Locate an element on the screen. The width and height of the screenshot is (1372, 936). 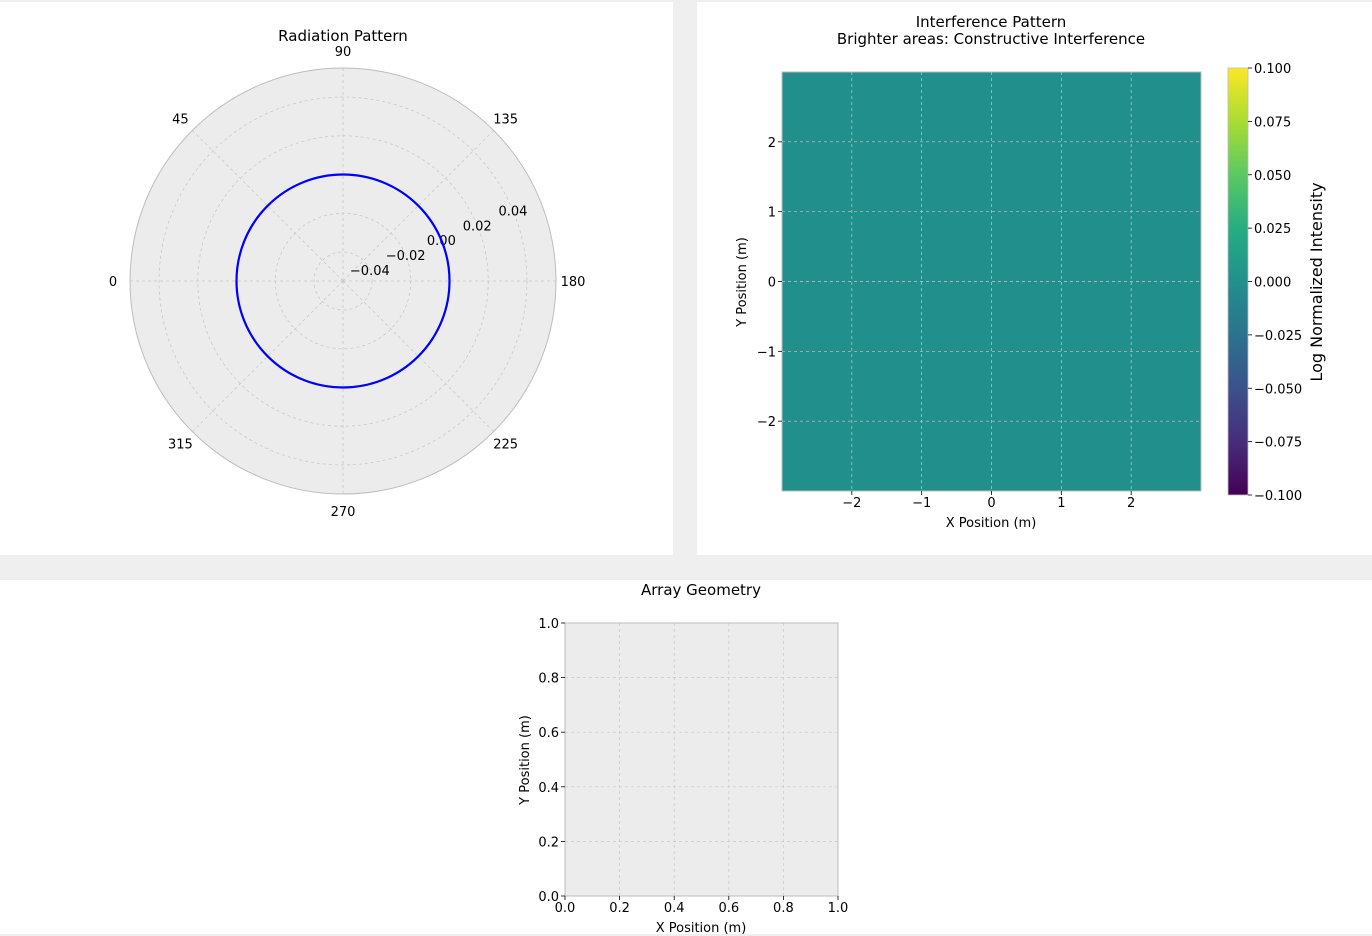
theta-tick-label-1: 45 is located at coordinates (180, 119).